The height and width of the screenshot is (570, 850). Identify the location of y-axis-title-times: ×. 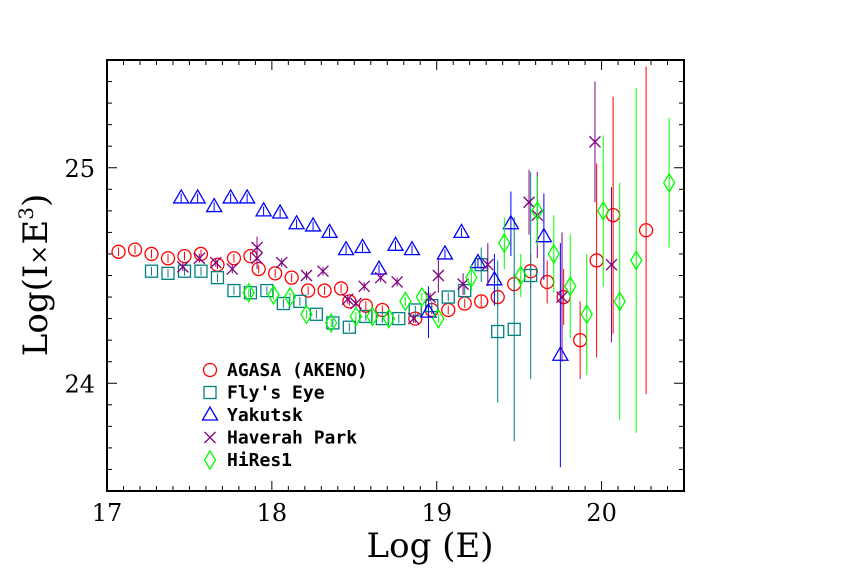
(39, 255).